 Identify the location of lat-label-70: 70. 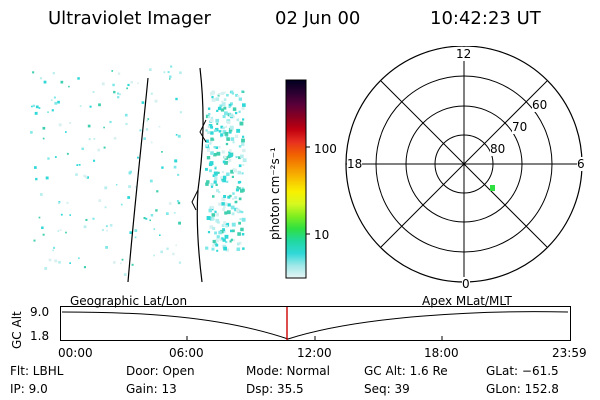
(520, 127).